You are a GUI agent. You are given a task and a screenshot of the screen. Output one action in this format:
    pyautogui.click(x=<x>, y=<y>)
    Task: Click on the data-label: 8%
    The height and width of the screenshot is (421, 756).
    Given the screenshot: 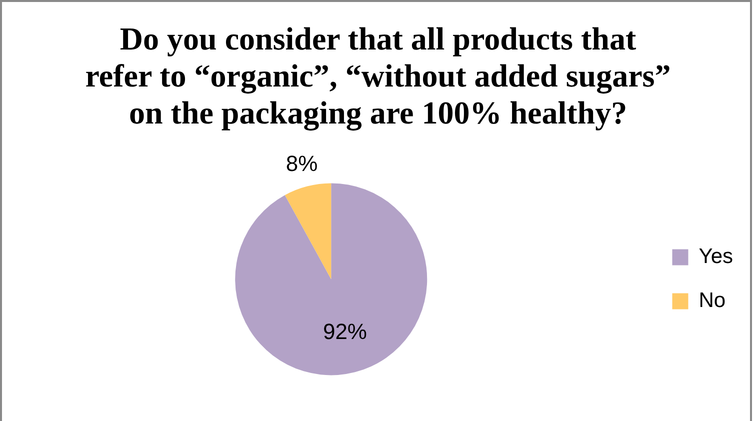 What is the action you would take?
    pyautogui.click(x=302, y=163)
    